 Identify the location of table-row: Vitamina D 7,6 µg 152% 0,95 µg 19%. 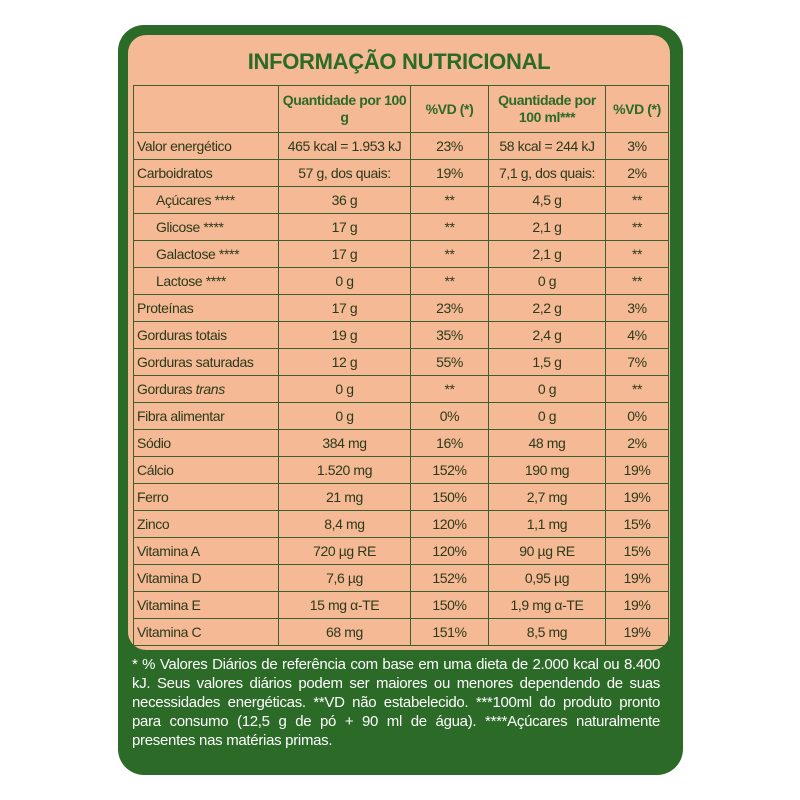
(401, 578).